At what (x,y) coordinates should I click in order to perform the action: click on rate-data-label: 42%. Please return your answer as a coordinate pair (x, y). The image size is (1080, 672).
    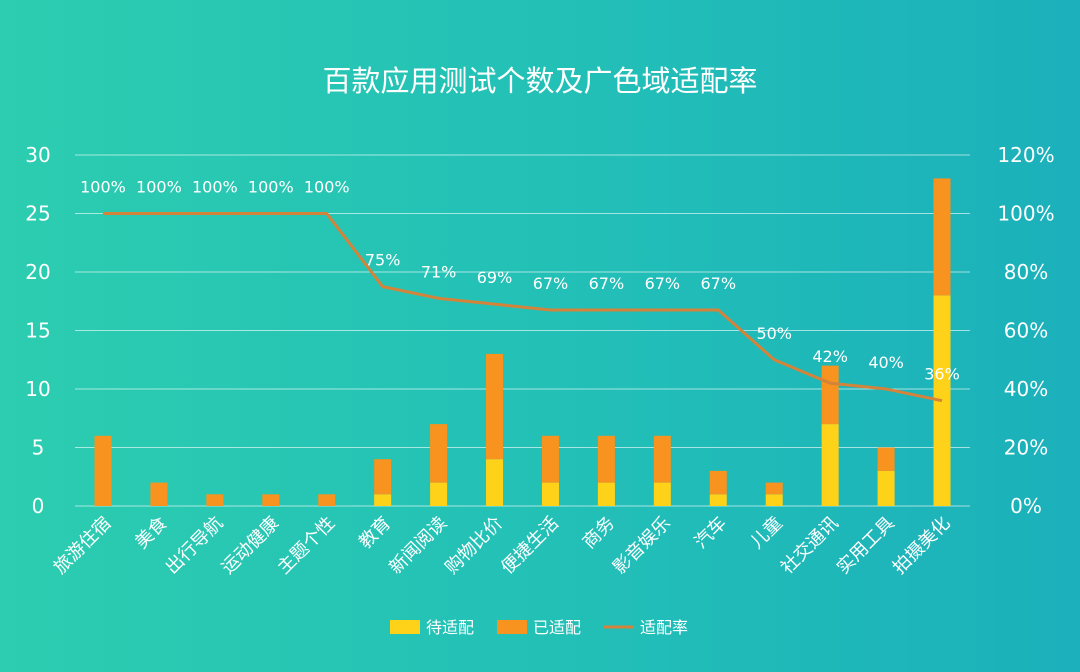
    Looking at the image, I should click on (830, 356).